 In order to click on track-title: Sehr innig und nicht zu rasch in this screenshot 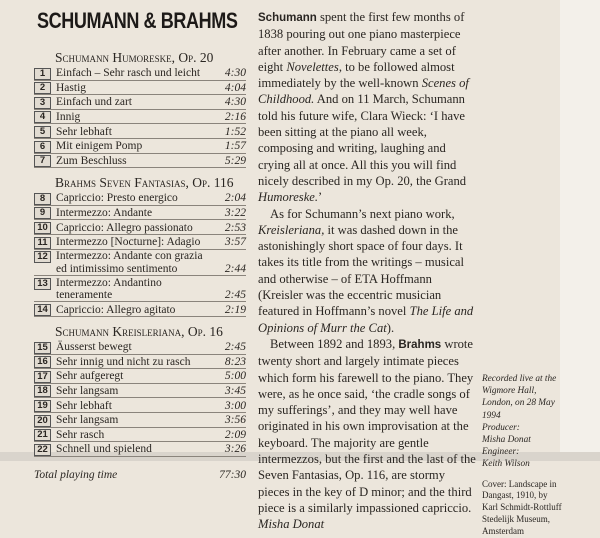, I will do `click(123, 361)`.